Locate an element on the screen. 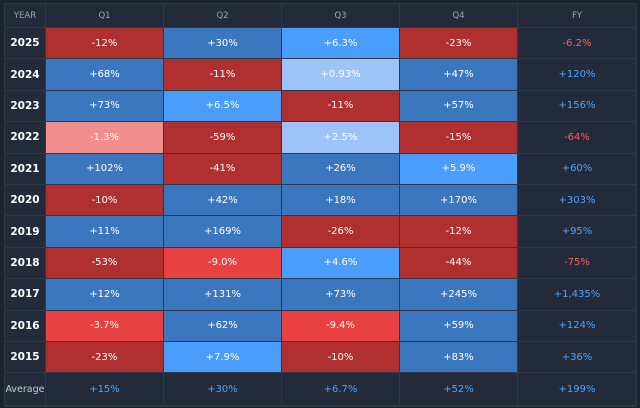 This screenshot has height=408, width=640. year-cell: 2024 is located at coordinates (25, 75).